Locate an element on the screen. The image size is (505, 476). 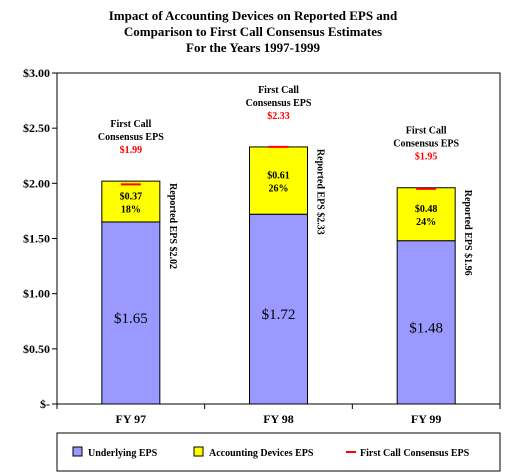
data-label-accounting-pct: 24% is located at coordinates (426, 222).